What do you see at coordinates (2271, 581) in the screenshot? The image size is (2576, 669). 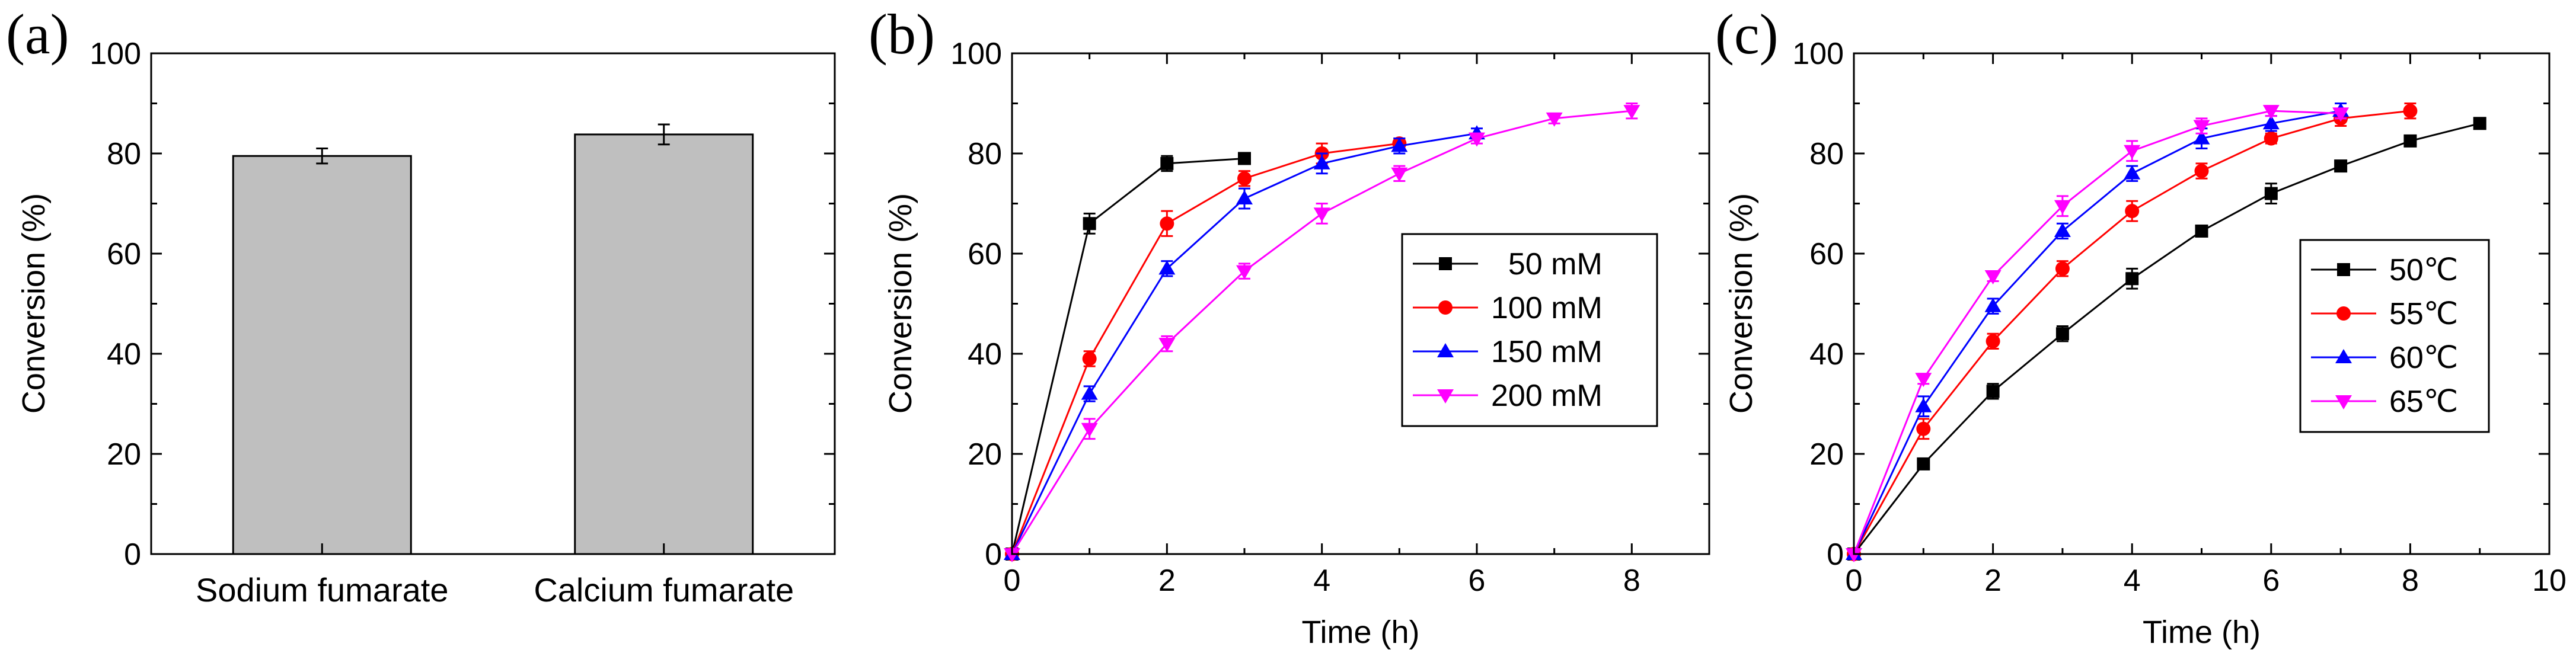 I see `x-tick-label: 6` at bounding box center [2271, 581].